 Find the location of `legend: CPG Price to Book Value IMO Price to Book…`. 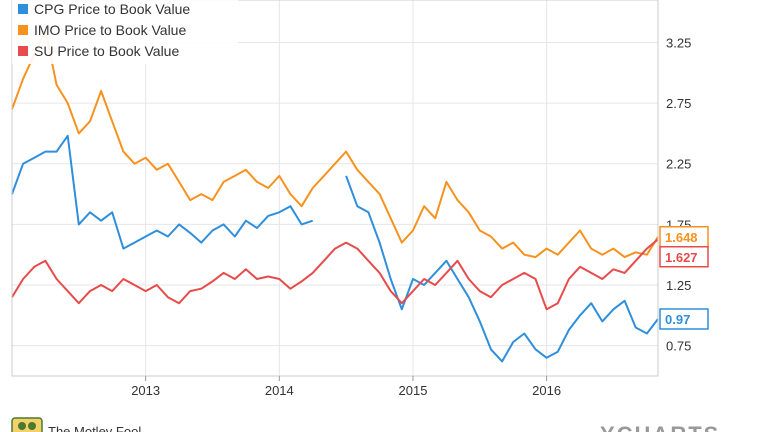

legend: CPG Price to Book Value IMO Price to Book… is located at coordinates (125, 32).